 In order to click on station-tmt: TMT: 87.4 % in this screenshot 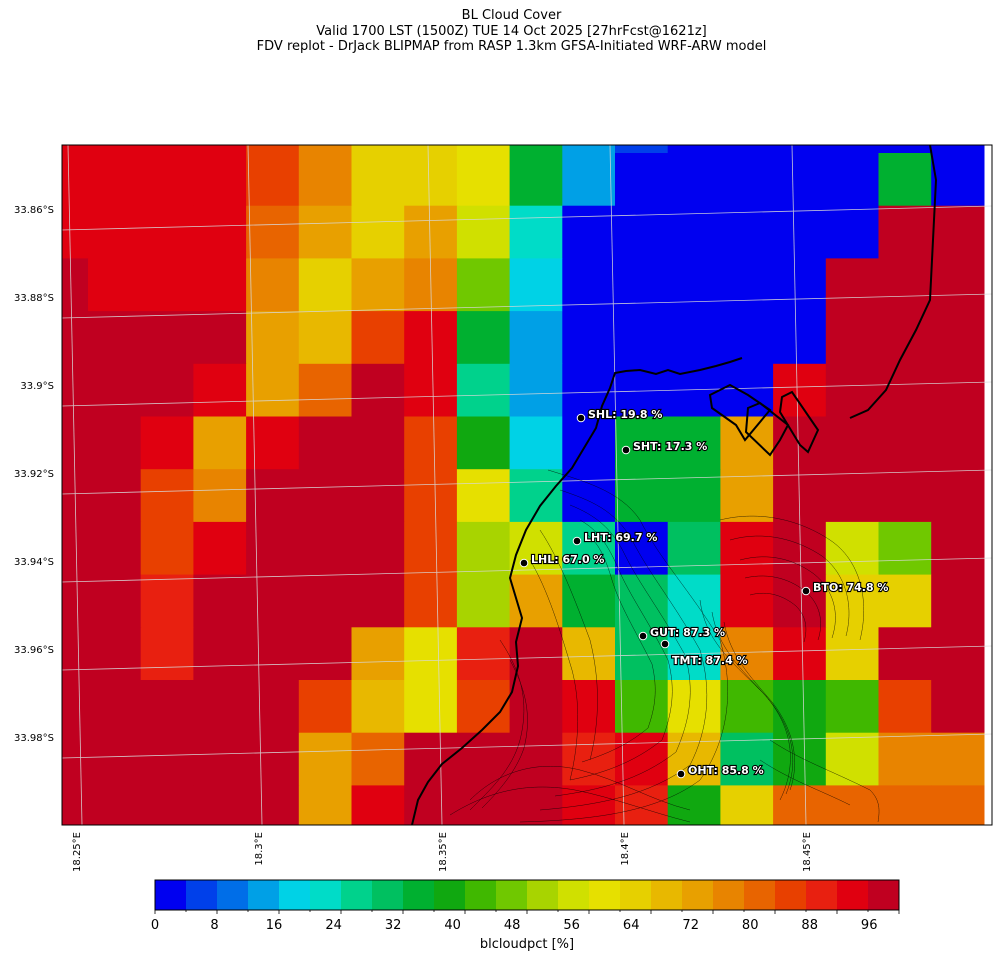, I will do `click(704, 653)`.